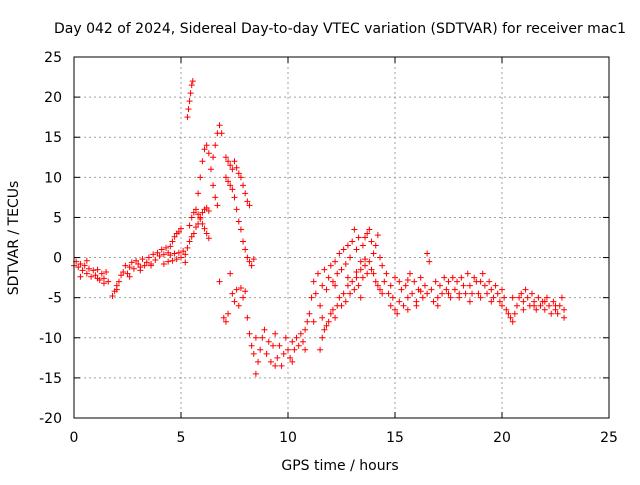  Describe the element at coordinates (50, 339) in the screenshot. I see `y-tick-label: -10` at that location.